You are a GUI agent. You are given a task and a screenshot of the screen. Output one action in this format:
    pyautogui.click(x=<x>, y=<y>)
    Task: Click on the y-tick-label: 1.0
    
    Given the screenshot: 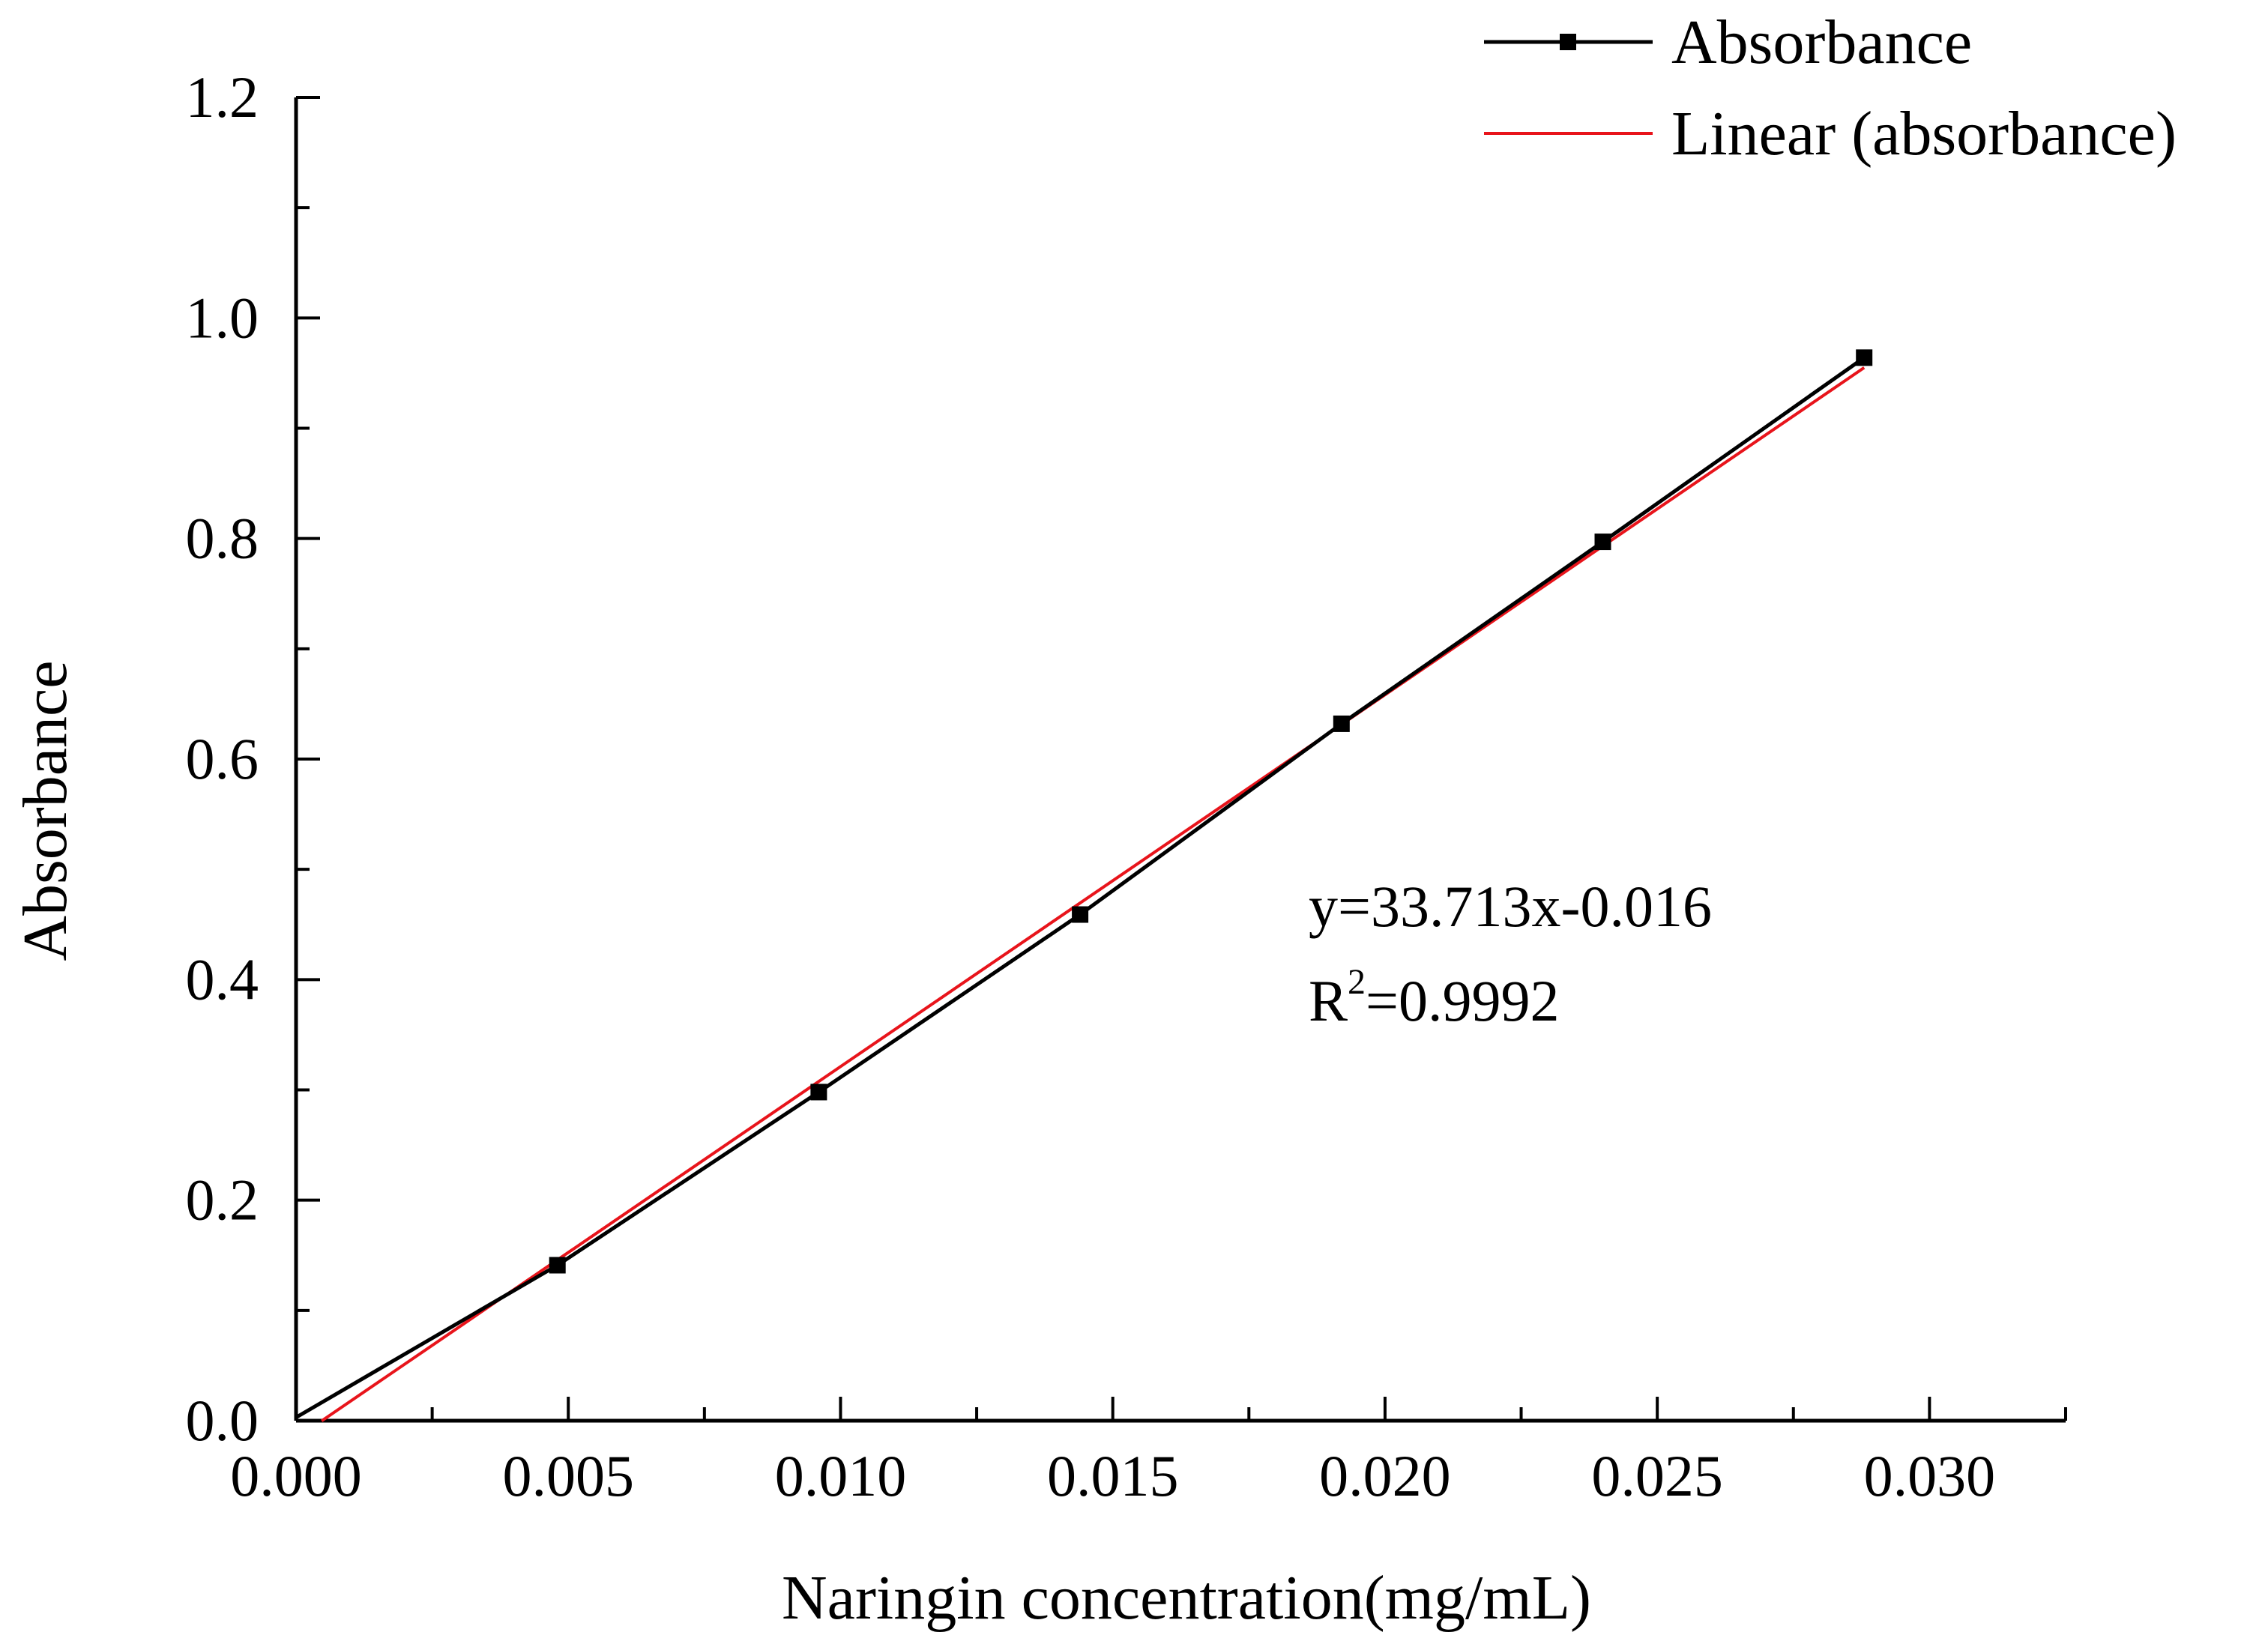 What is the action you would take?
    pyautogui.click(x=222, y=317)
    